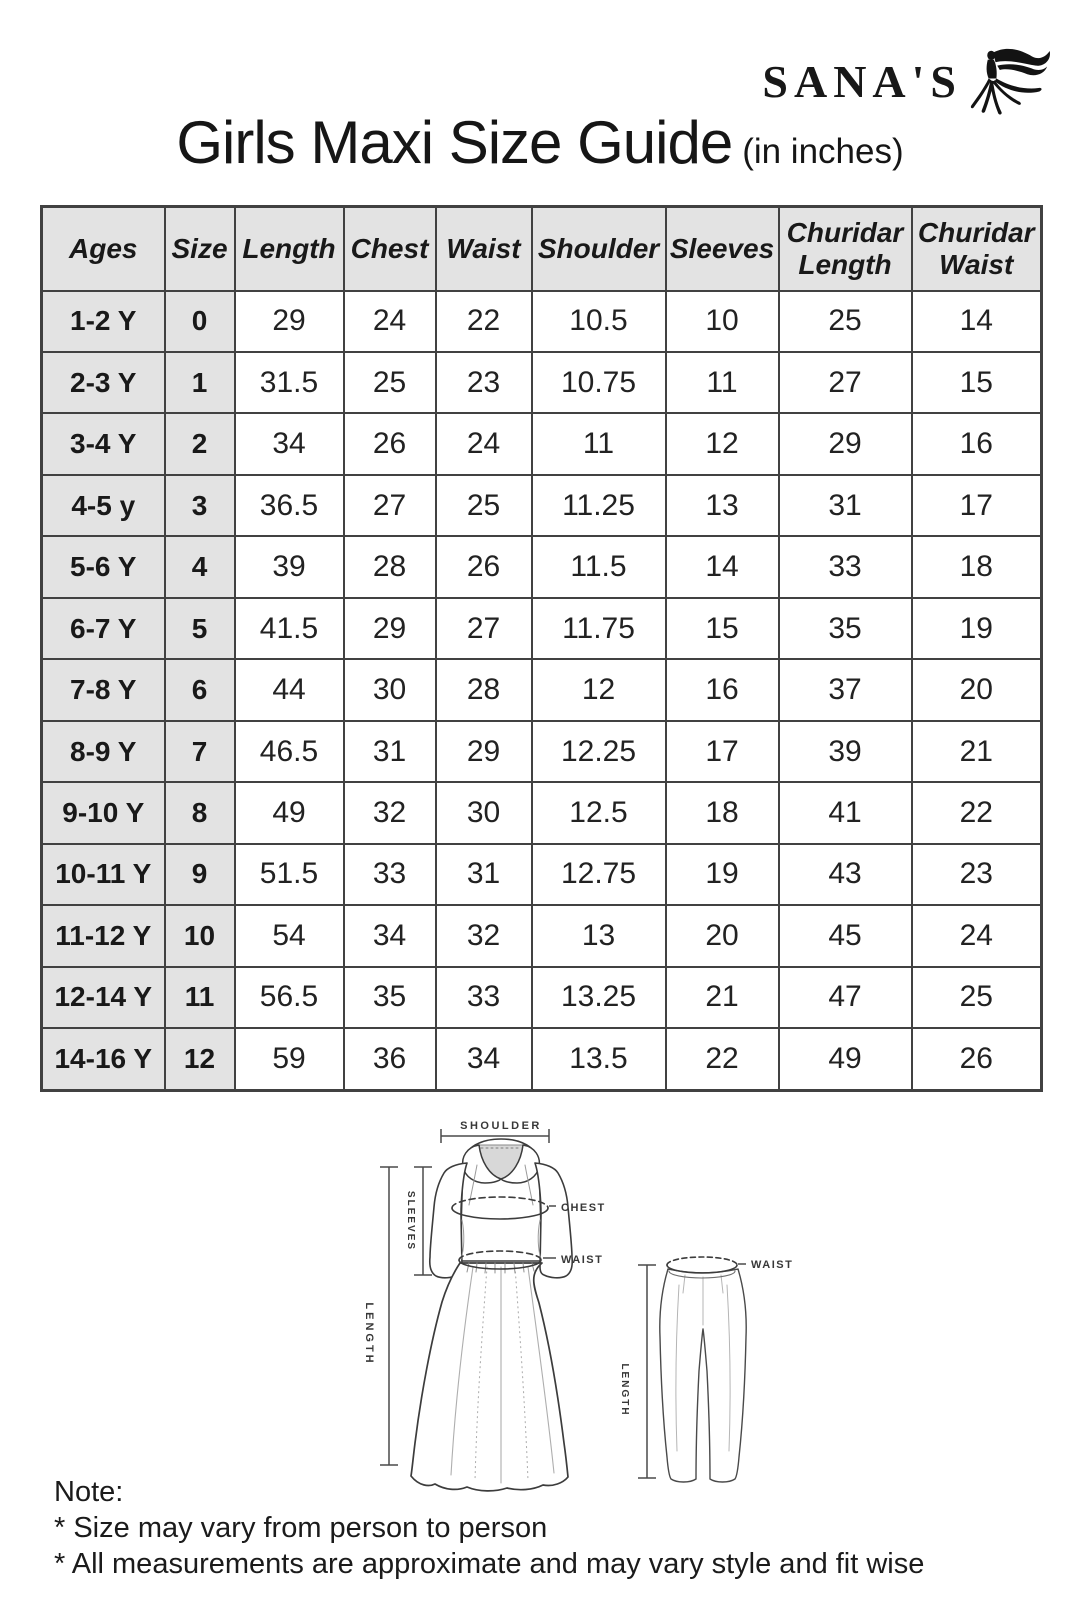 This screenshot has width=1080, height=1620. Describe the element at coordinates (289, 628) in the screenshot. I see `value-cell: 41.5` at that location.